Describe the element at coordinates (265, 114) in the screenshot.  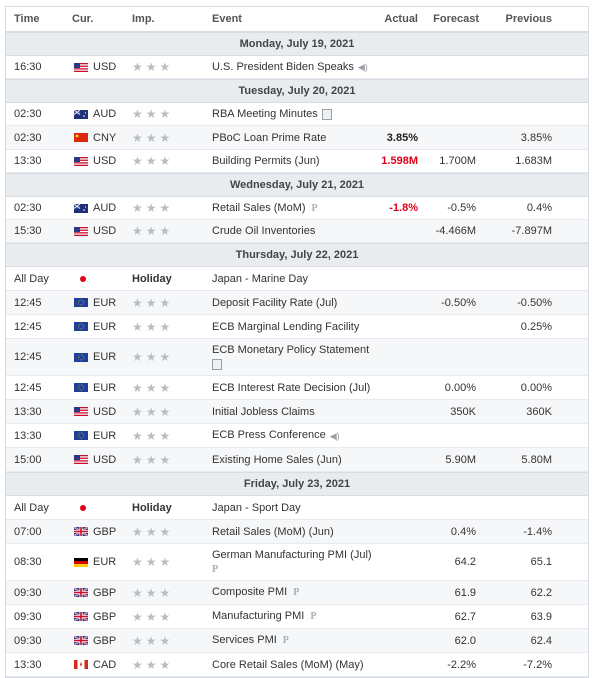
I see `event-name: RBA Meeting Minutes` at that location.